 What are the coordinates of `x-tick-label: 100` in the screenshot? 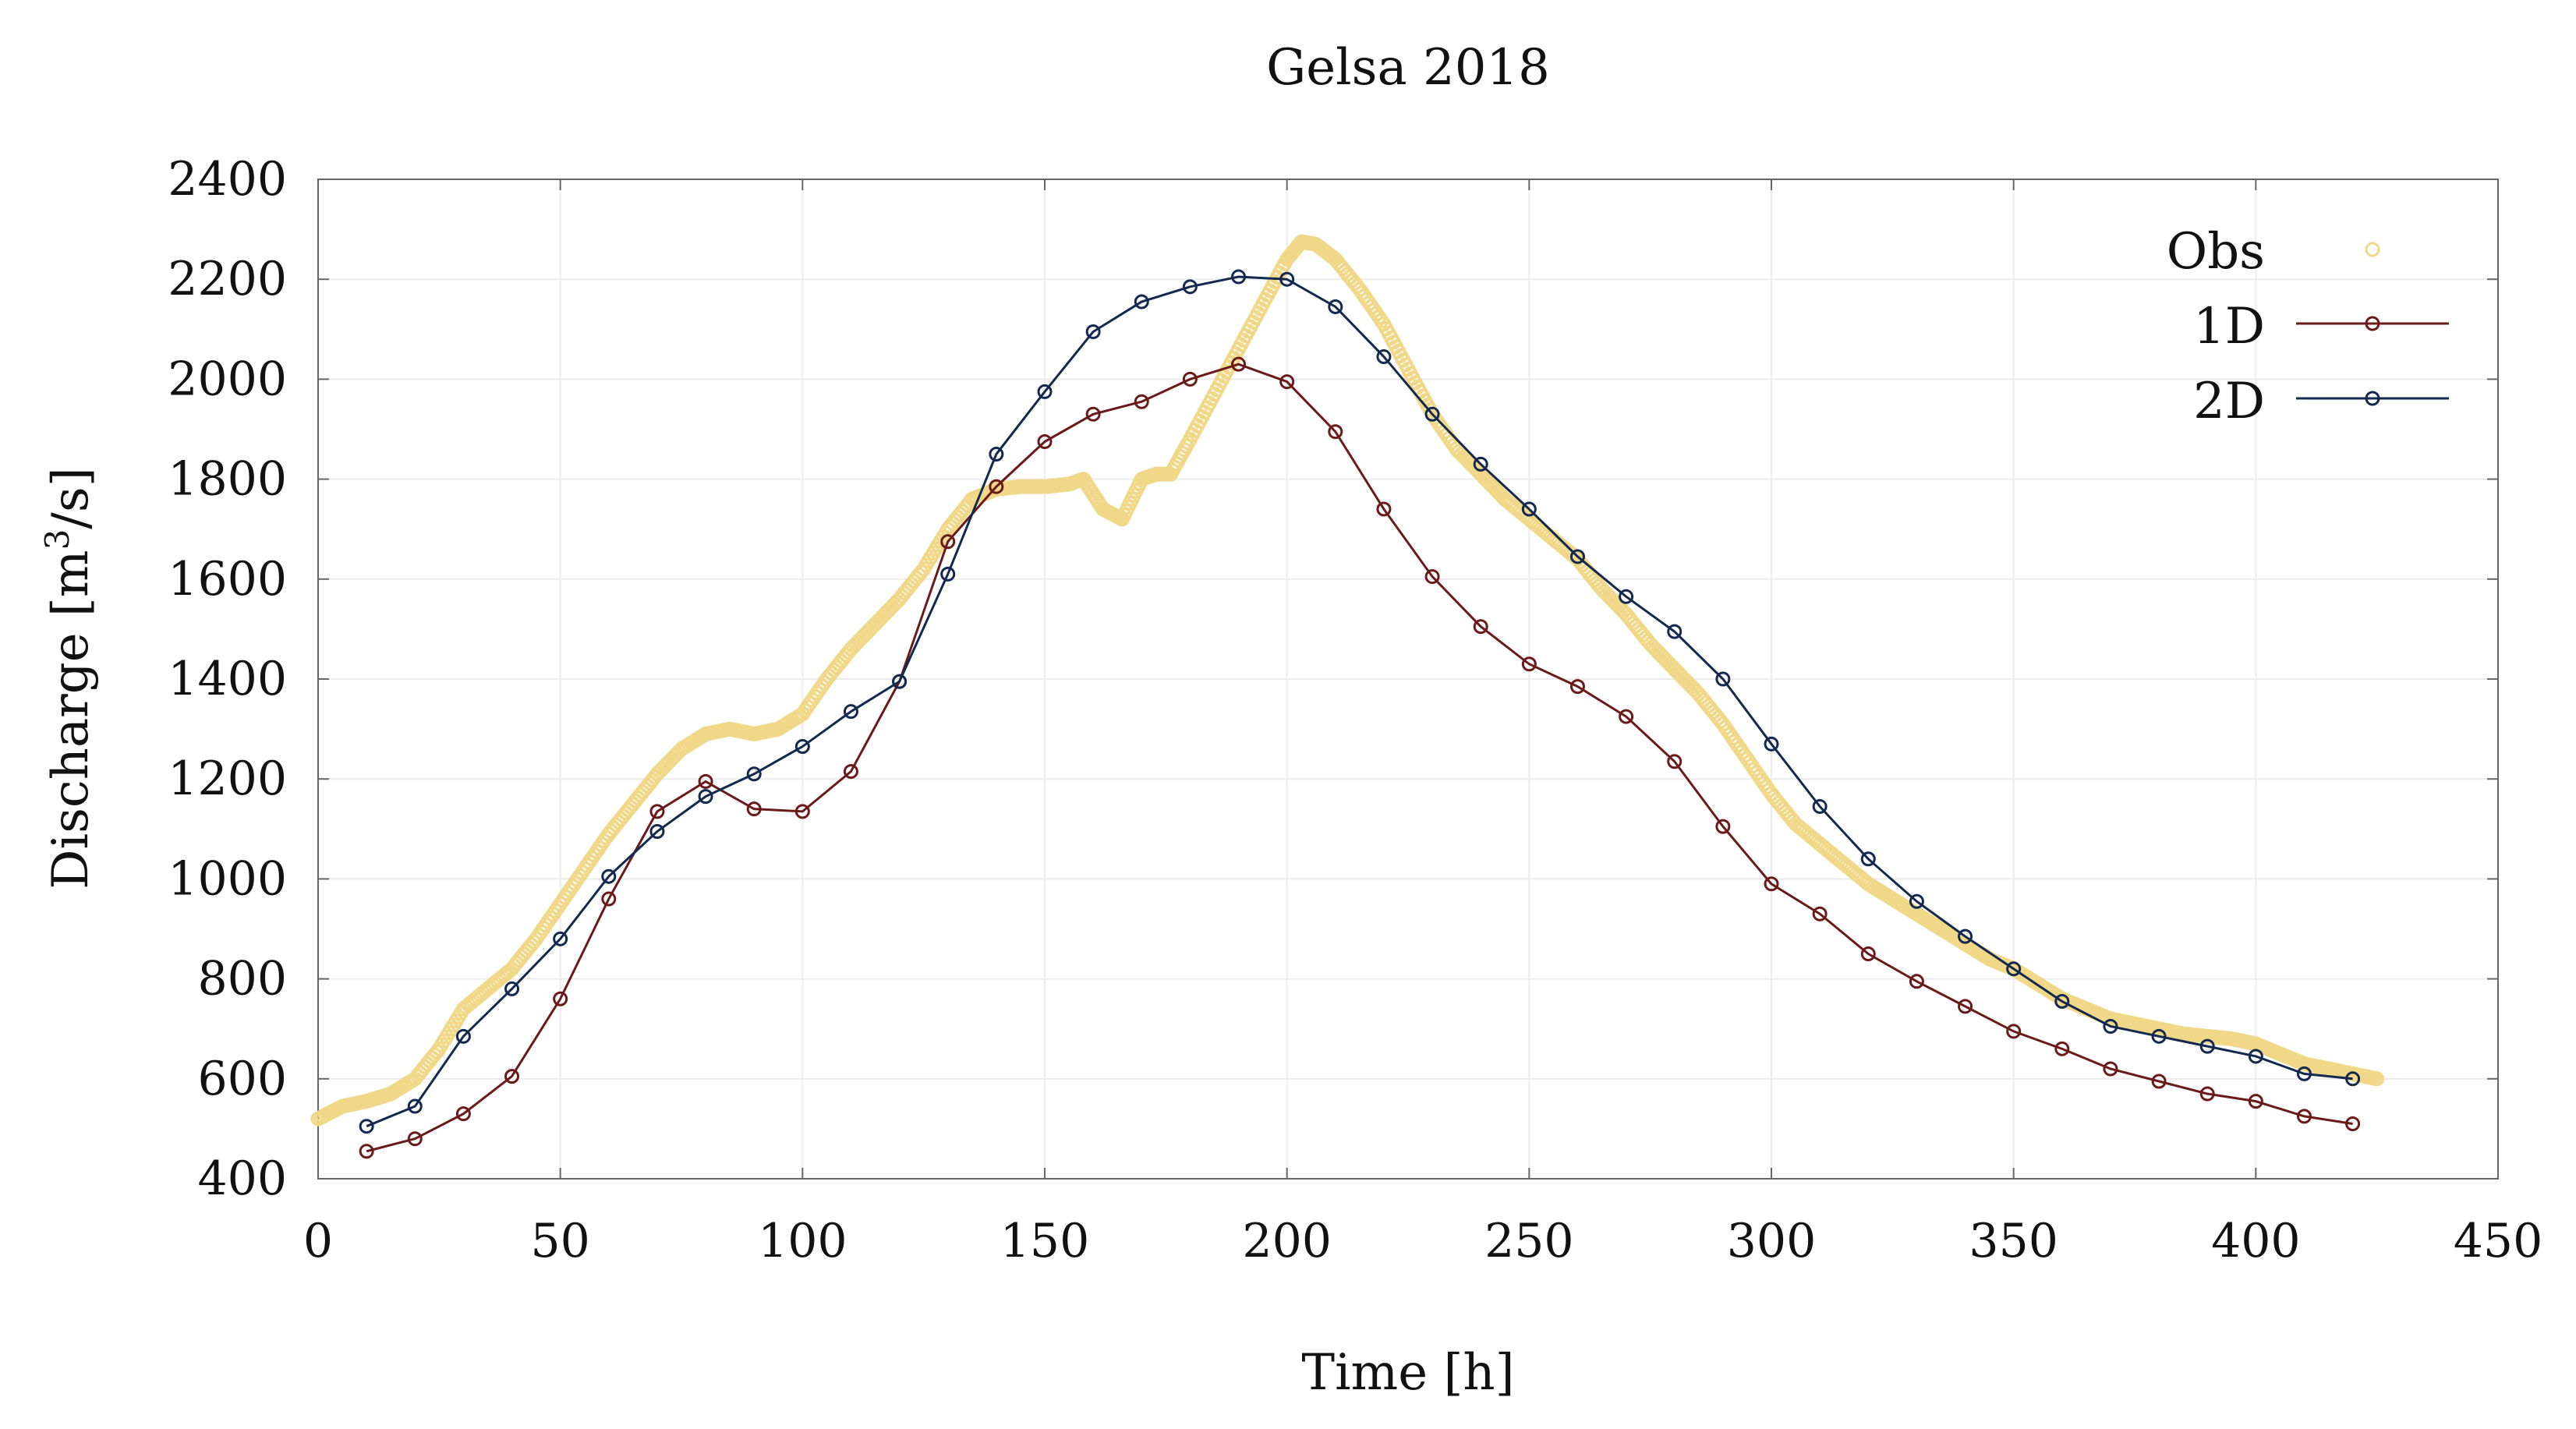 It's located at (802, 1241).